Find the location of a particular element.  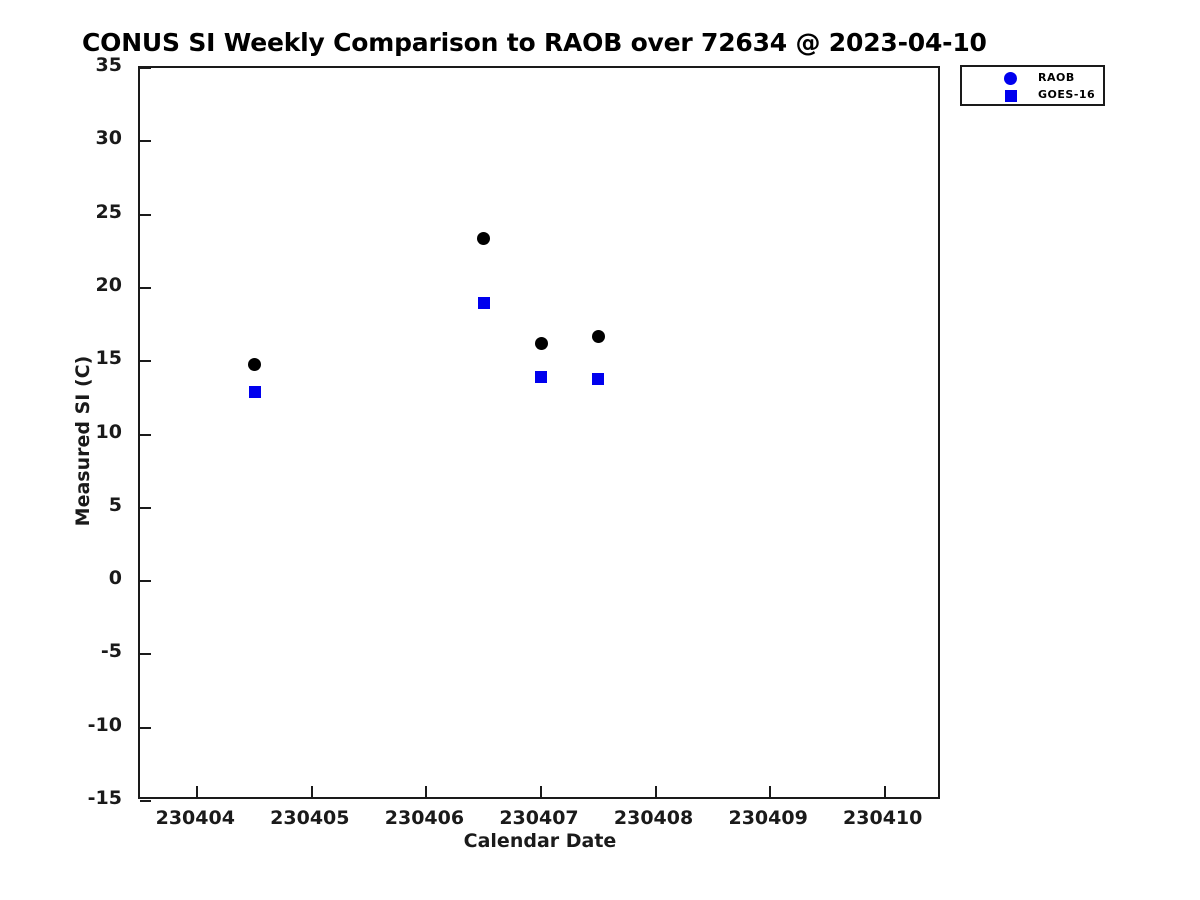

y-tick-label: -15 is located at coordinates (104, 798).